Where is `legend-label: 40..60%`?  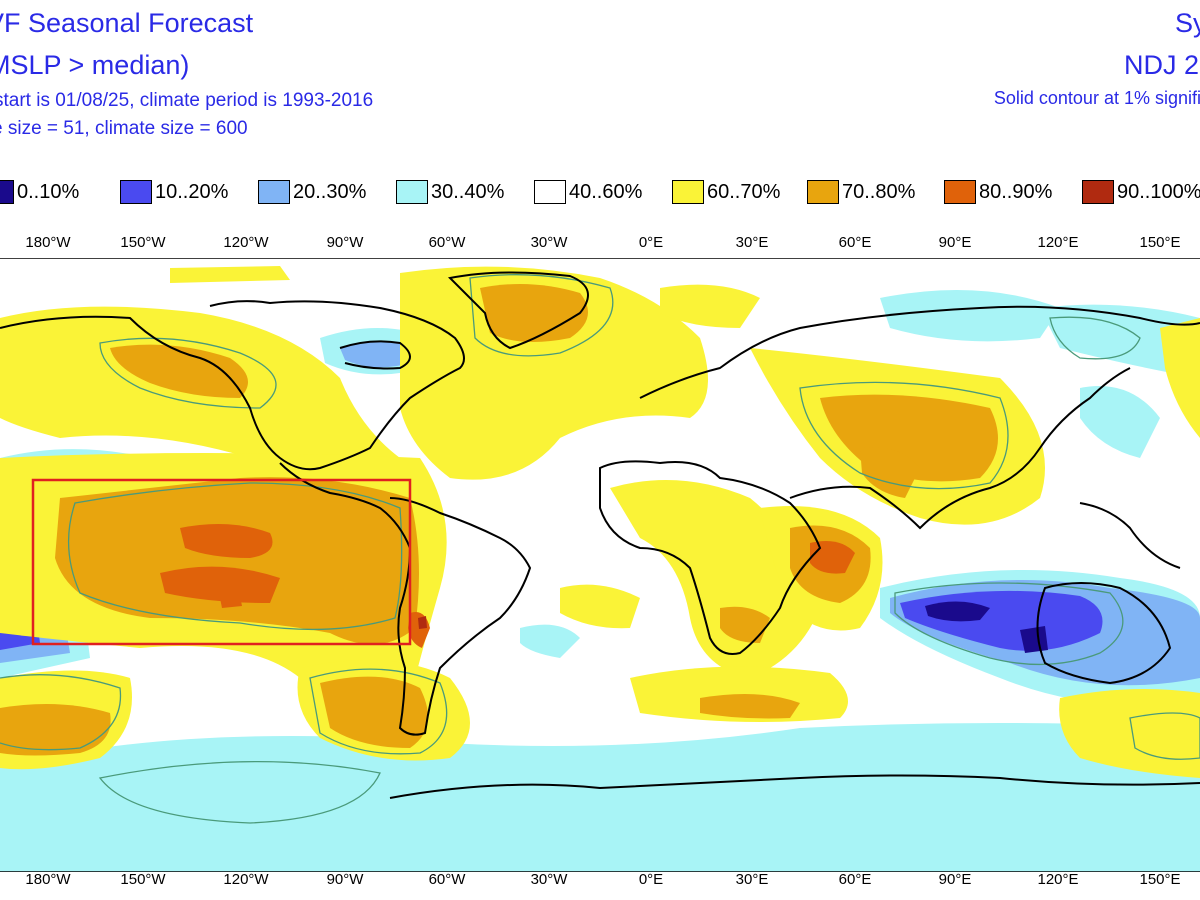
legend-label: 40..60% is located at coordinates (606, 191).